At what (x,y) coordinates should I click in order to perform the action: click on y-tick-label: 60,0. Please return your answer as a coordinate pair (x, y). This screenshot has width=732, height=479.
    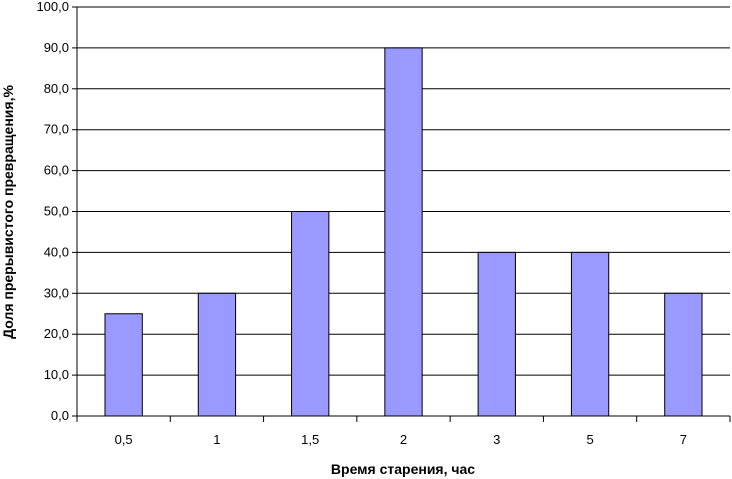
    Looking at the image, I should click on (56, 170).